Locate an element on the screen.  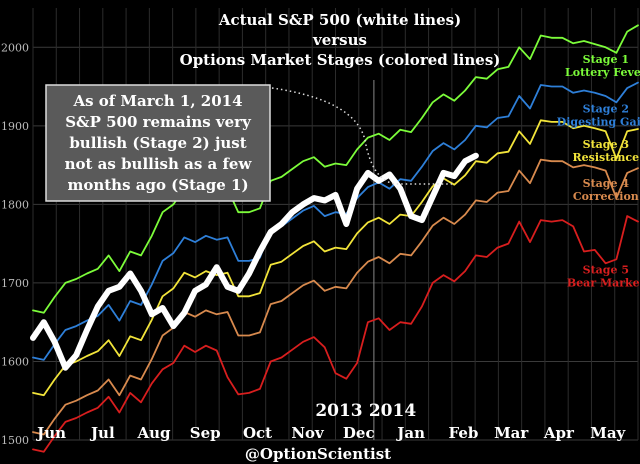
x-tick-label: Aug is located at coordinates (153, 433).